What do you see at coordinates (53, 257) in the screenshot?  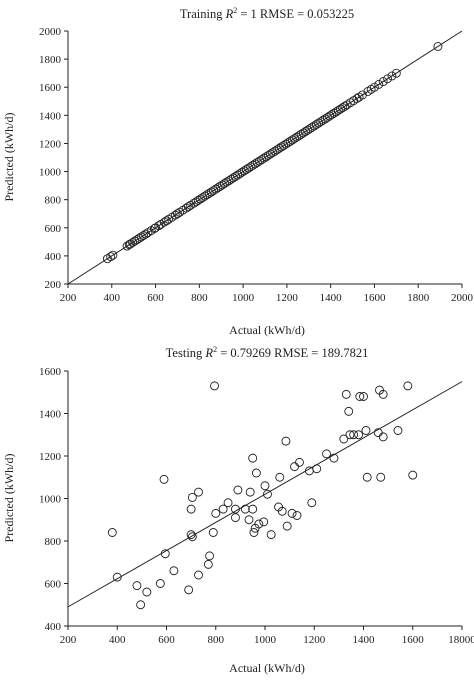 I see `training-y-tick-label: 400` at bounding box center [53, 257].